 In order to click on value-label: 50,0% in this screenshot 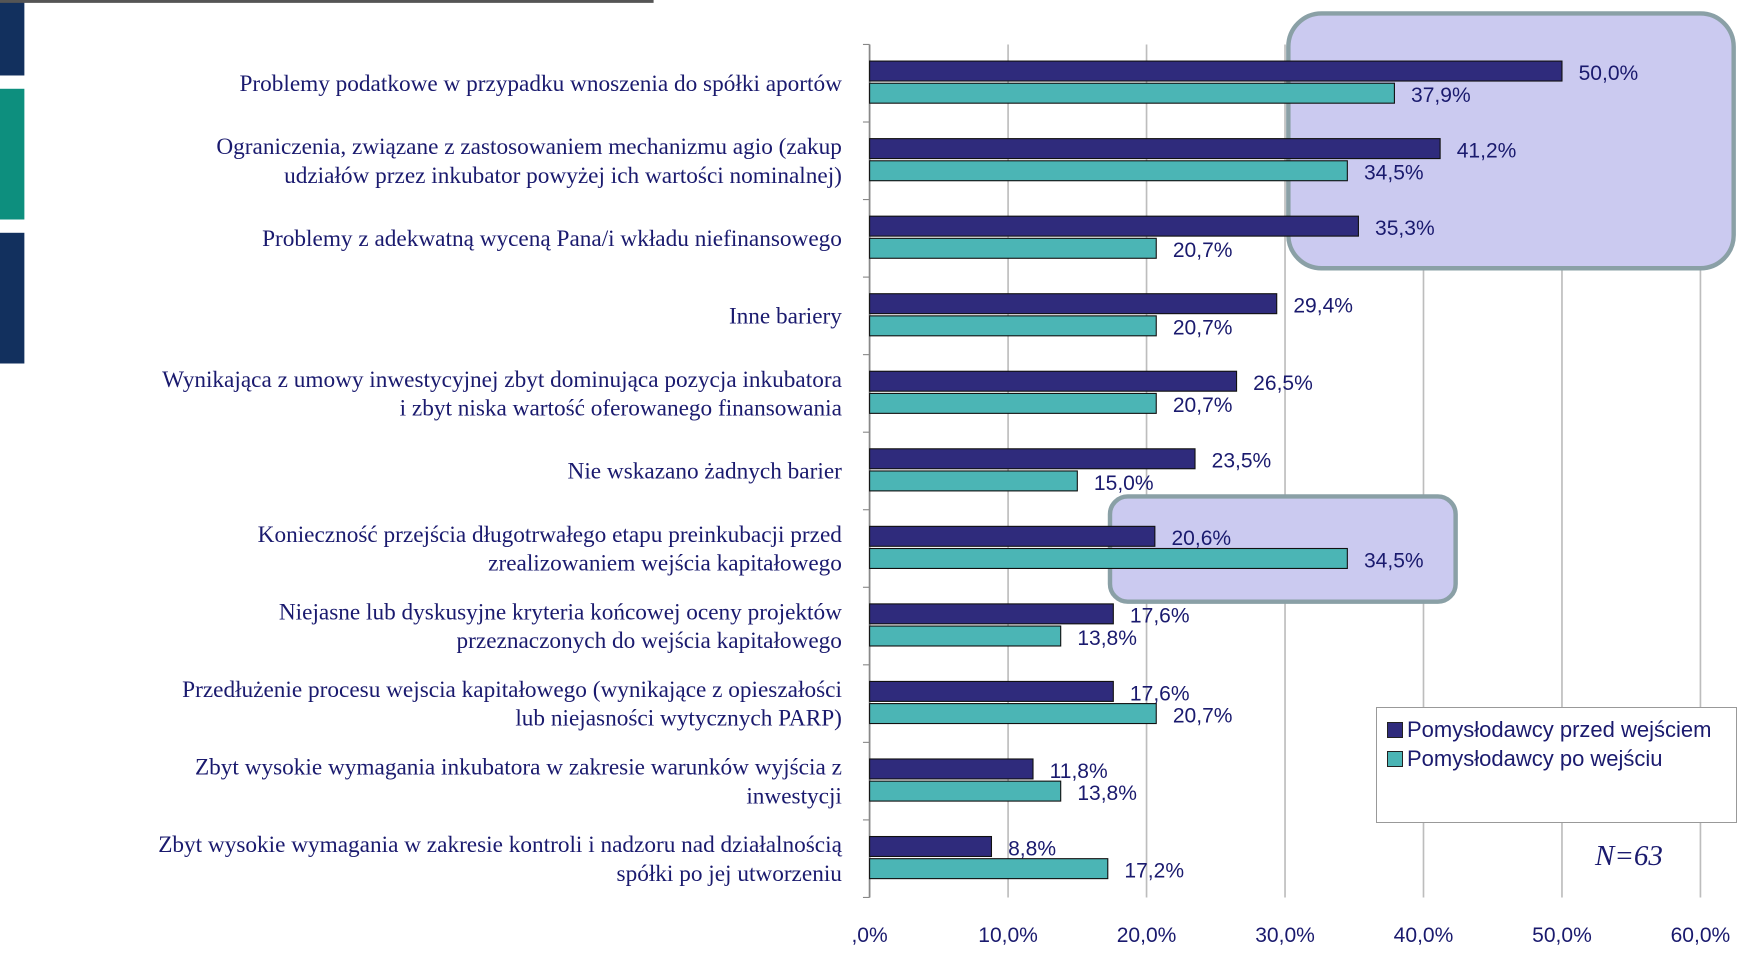, I will do `click(1609, 73)`.